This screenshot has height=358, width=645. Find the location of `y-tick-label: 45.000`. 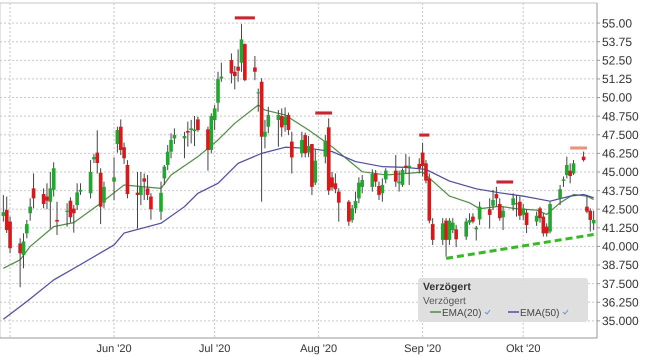

y-tick-label: 45.000 is located at coordinates (621, 172).